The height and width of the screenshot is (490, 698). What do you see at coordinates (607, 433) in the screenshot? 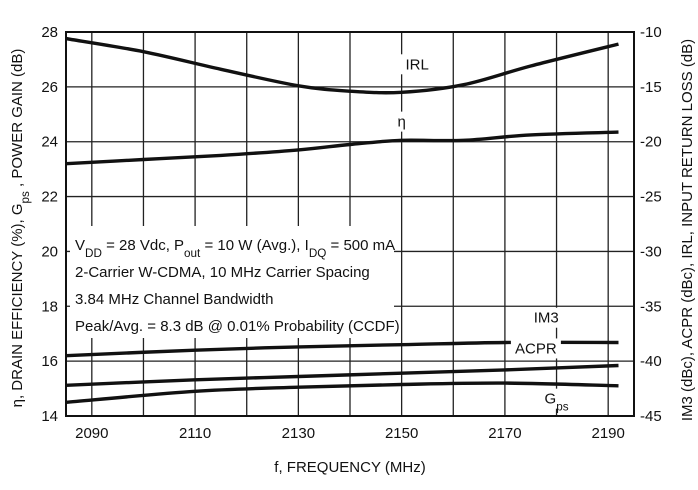
I see `x-tick-label: 2190` at bounding box center [607, 433].